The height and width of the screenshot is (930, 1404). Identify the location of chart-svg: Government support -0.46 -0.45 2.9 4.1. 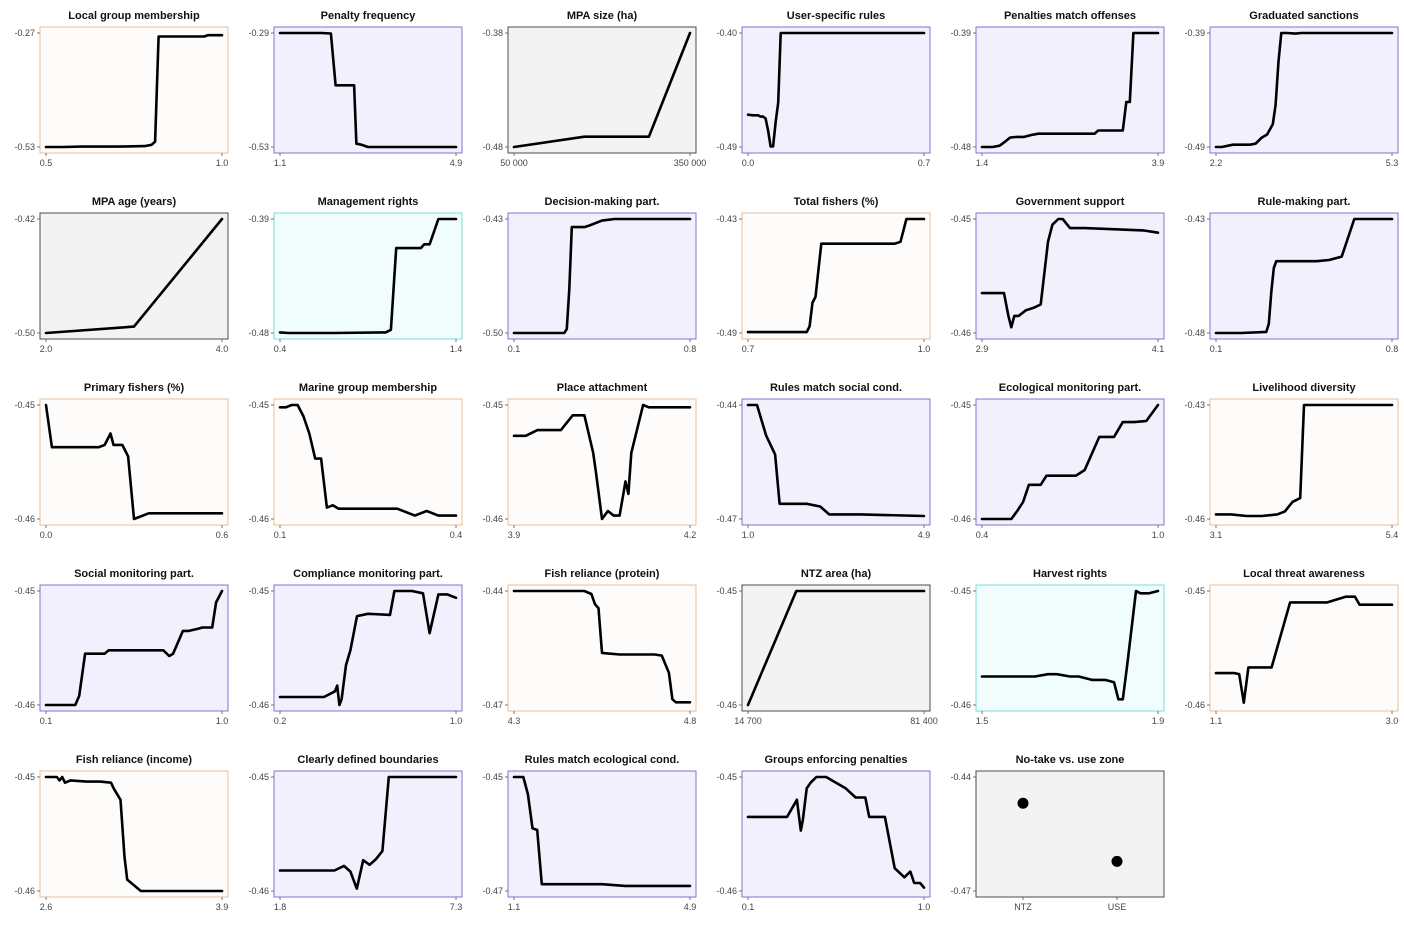
(1057, 275).